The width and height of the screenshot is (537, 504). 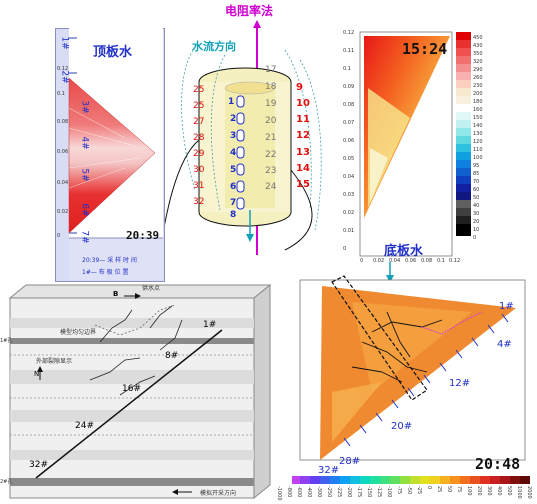 I want to click on tri-cb-label: 200, so click(x=479, y=491).